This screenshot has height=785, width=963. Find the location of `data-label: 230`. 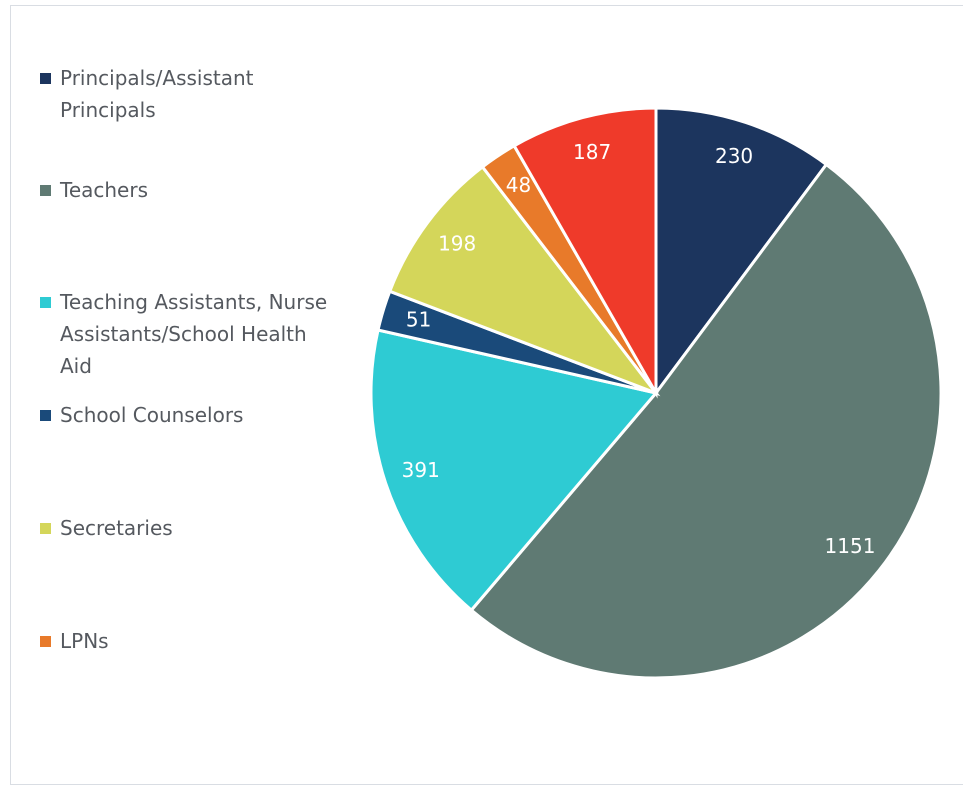

data-label: 230 is located at coordinates (734, 156).